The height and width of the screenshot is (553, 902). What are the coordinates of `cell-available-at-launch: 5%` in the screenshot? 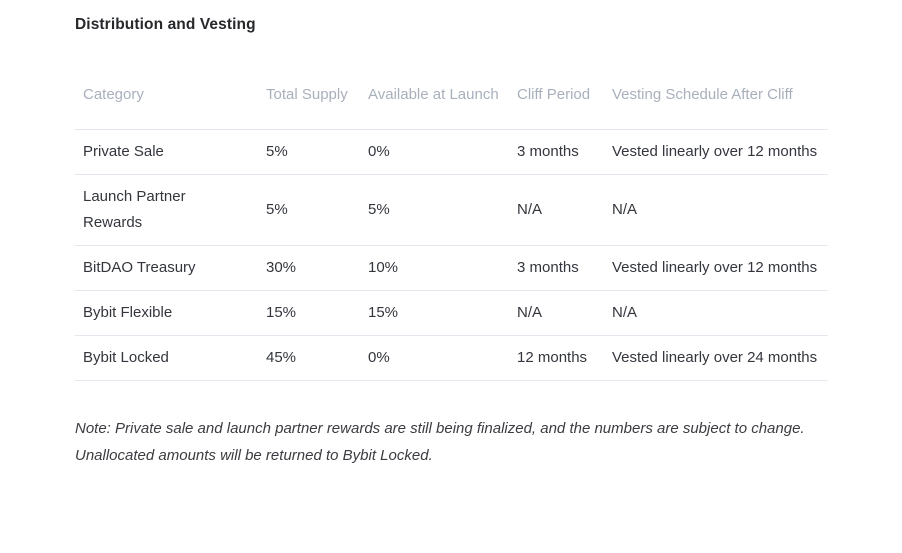 It's located at (434, 210).